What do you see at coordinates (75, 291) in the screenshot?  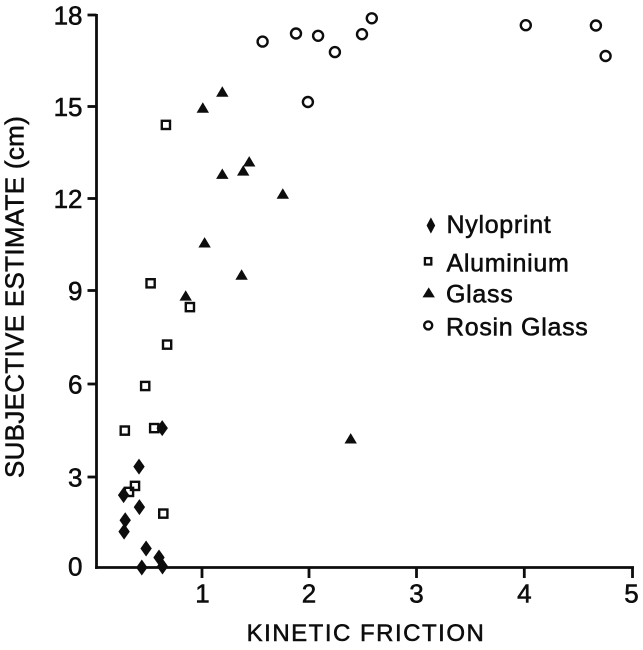 I see `svg-text: 9` at bounding box center [75, 291].